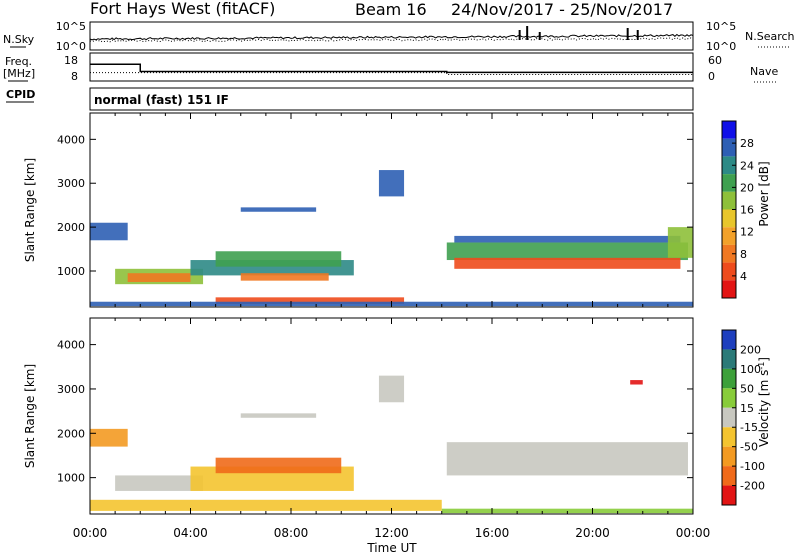  I want to click on velocity-colorbar-label-sup: -1, so click(761, 366).